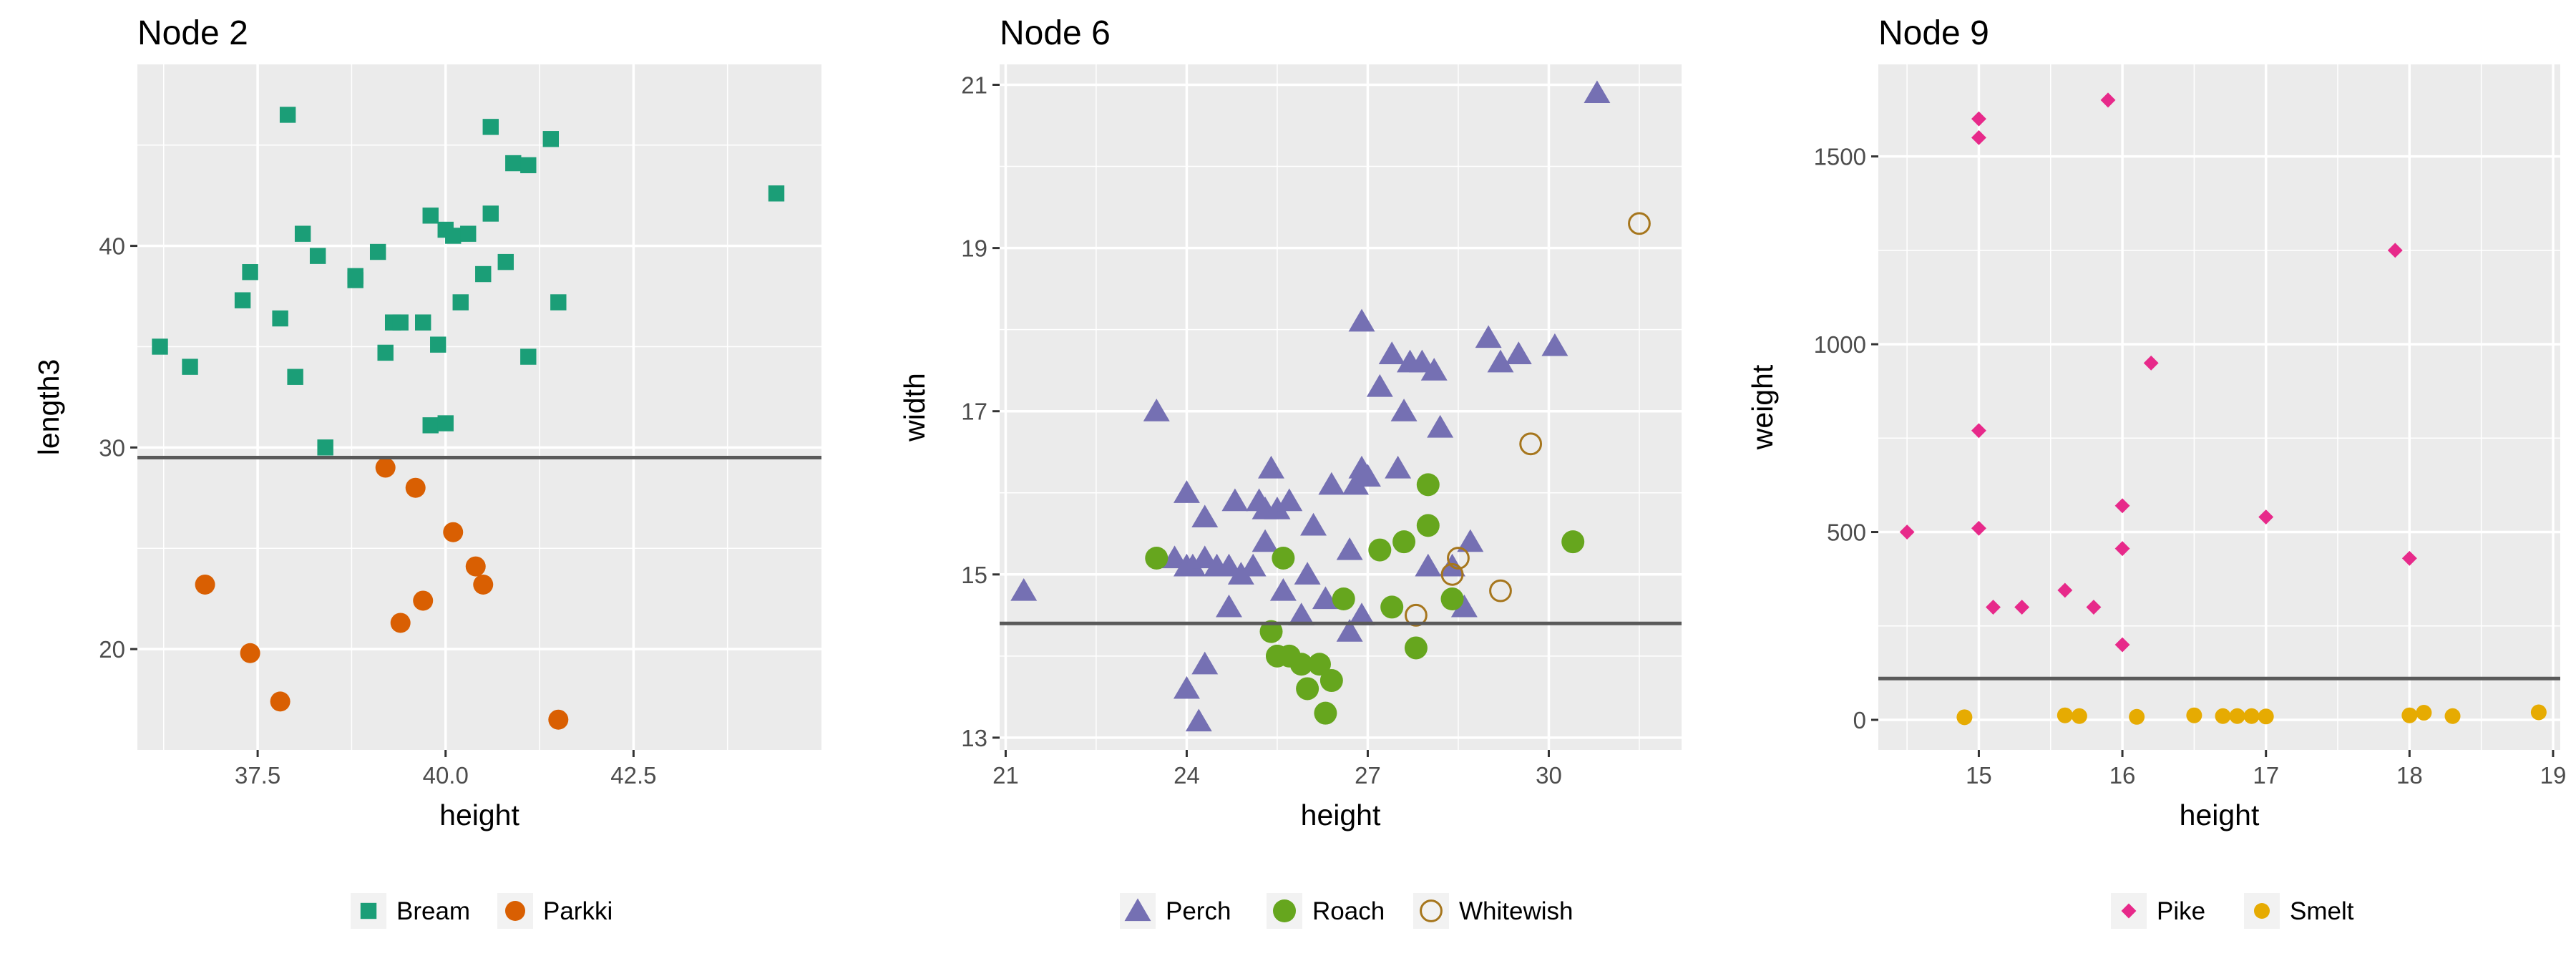 Image resolution: width=2576 pixels, height=966 pixels. I want to click on y-tick-label: 20, so click(112, 649).